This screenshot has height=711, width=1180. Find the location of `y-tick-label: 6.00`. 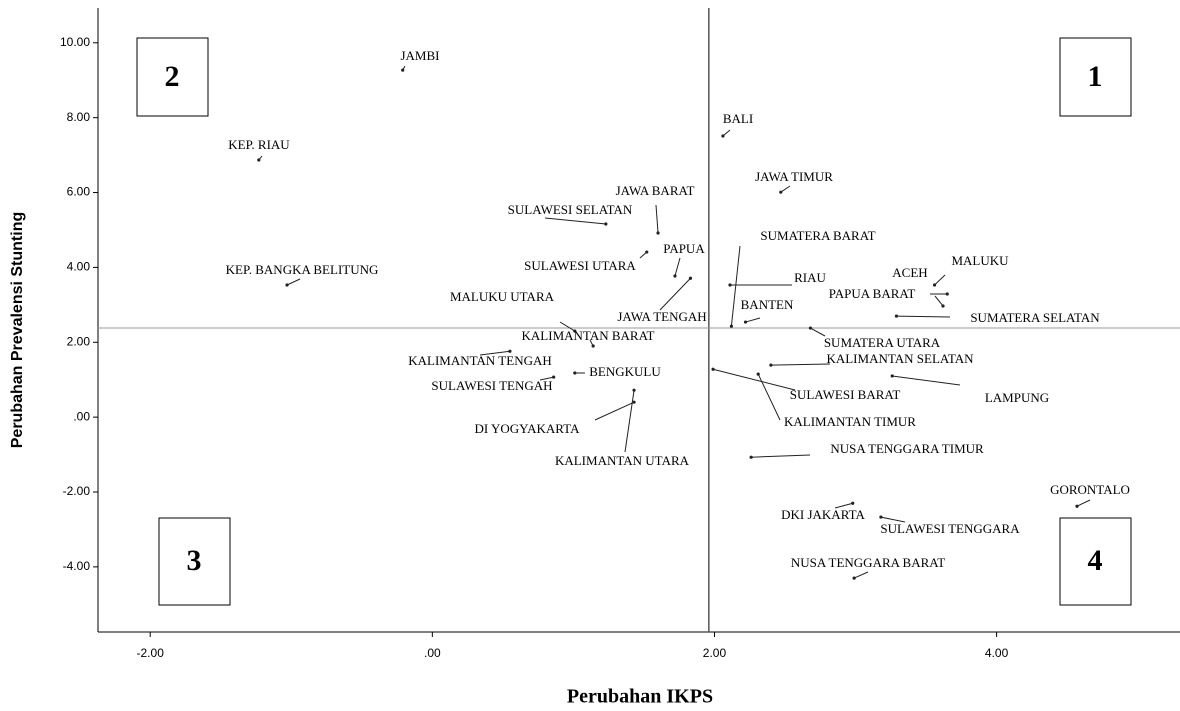

y-tick-label: 6.00 is located at coordinates (79, 192).